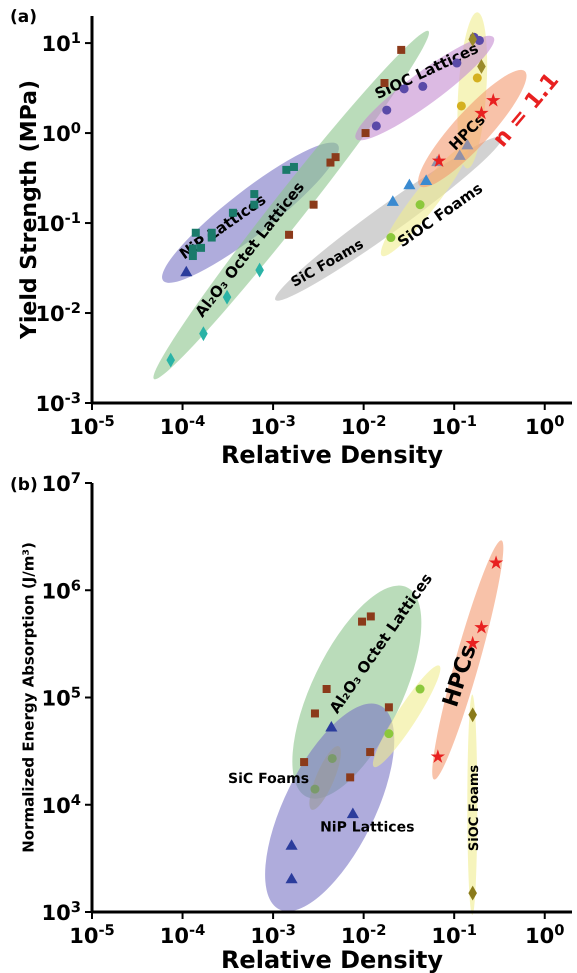 This screenshot has height=973, width=577. Describe the element at coordinates (474, 808) in the screenshot. I see `annotation: SiOC Foams` at that location.